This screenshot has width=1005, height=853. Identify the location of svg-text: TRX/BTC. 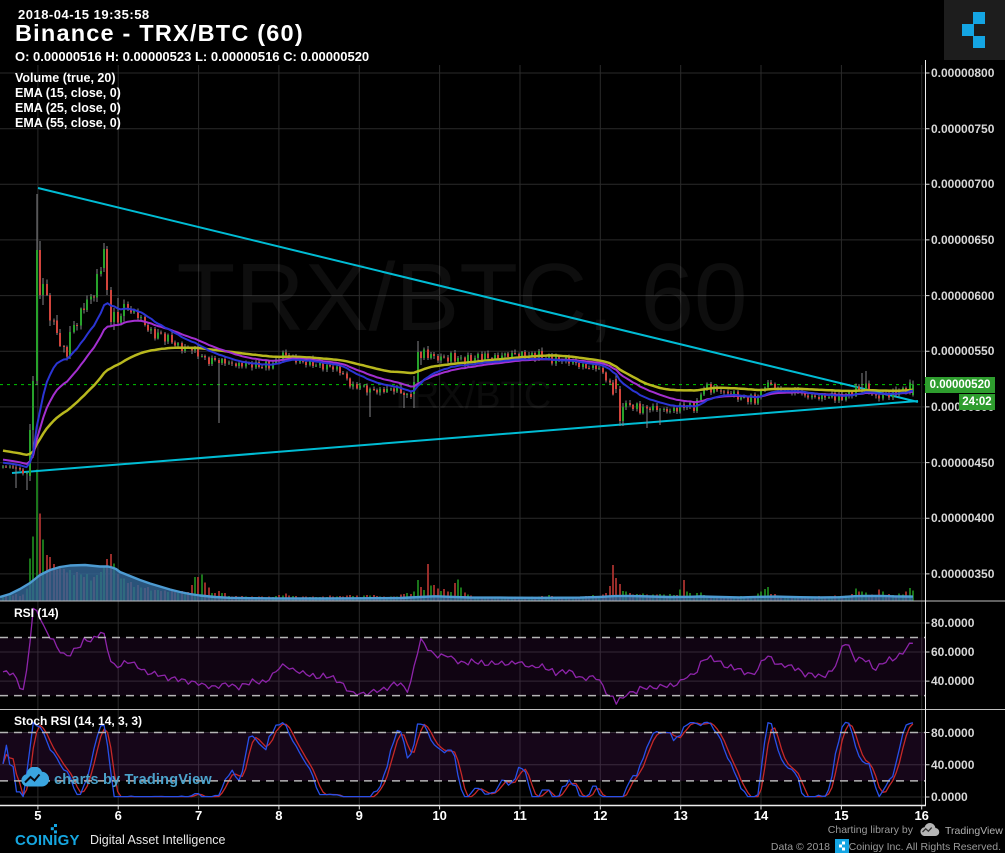
(470, 396).